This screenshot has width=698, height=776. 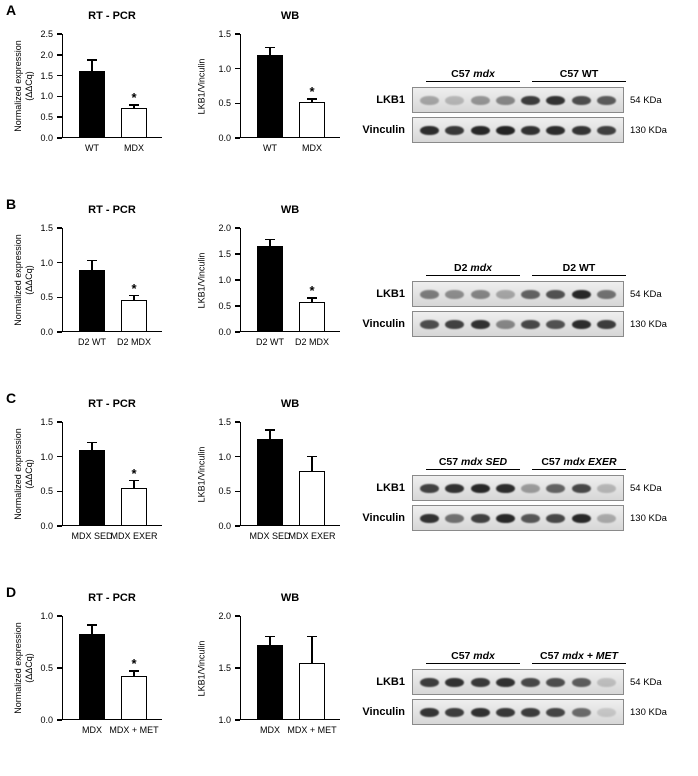 What do you see at coordinates (134, 730) in the screenshot?
I see `x-category-label: MDX + MET` at bounding box center [134, 730].